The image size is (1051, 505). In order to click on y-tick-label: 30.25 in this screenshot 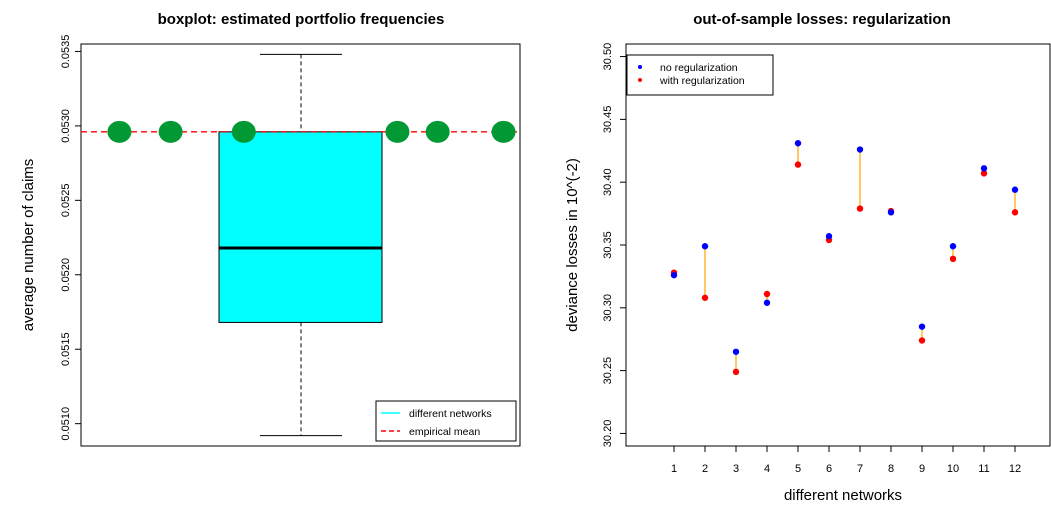, I will do `click(608, 371)`.